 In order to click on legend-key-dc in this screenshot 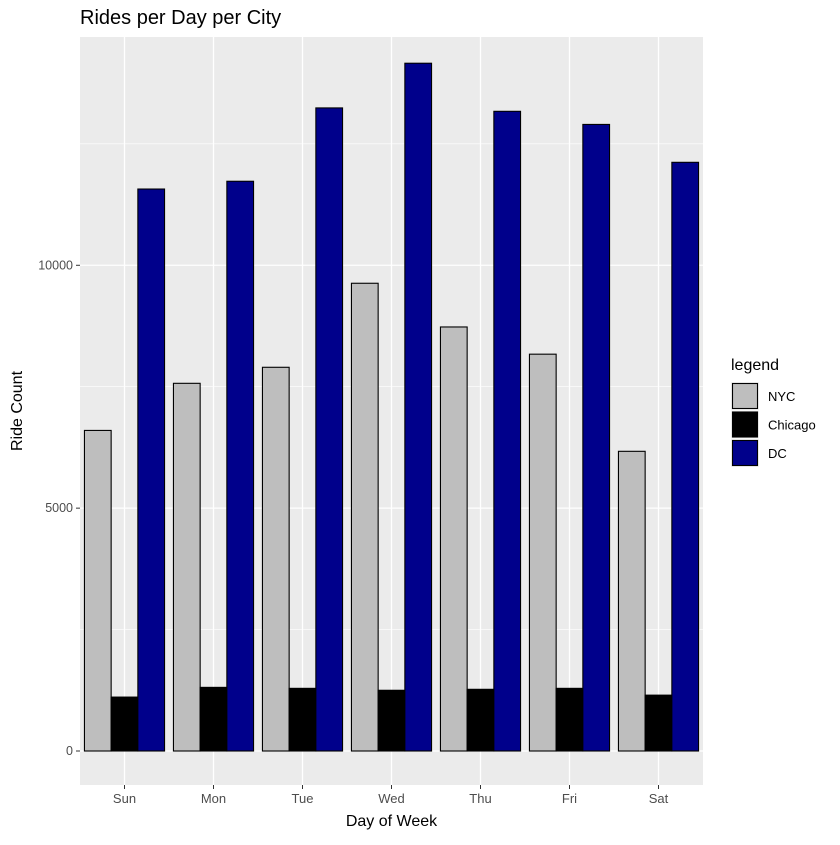, I will do `click(745, 453)`.